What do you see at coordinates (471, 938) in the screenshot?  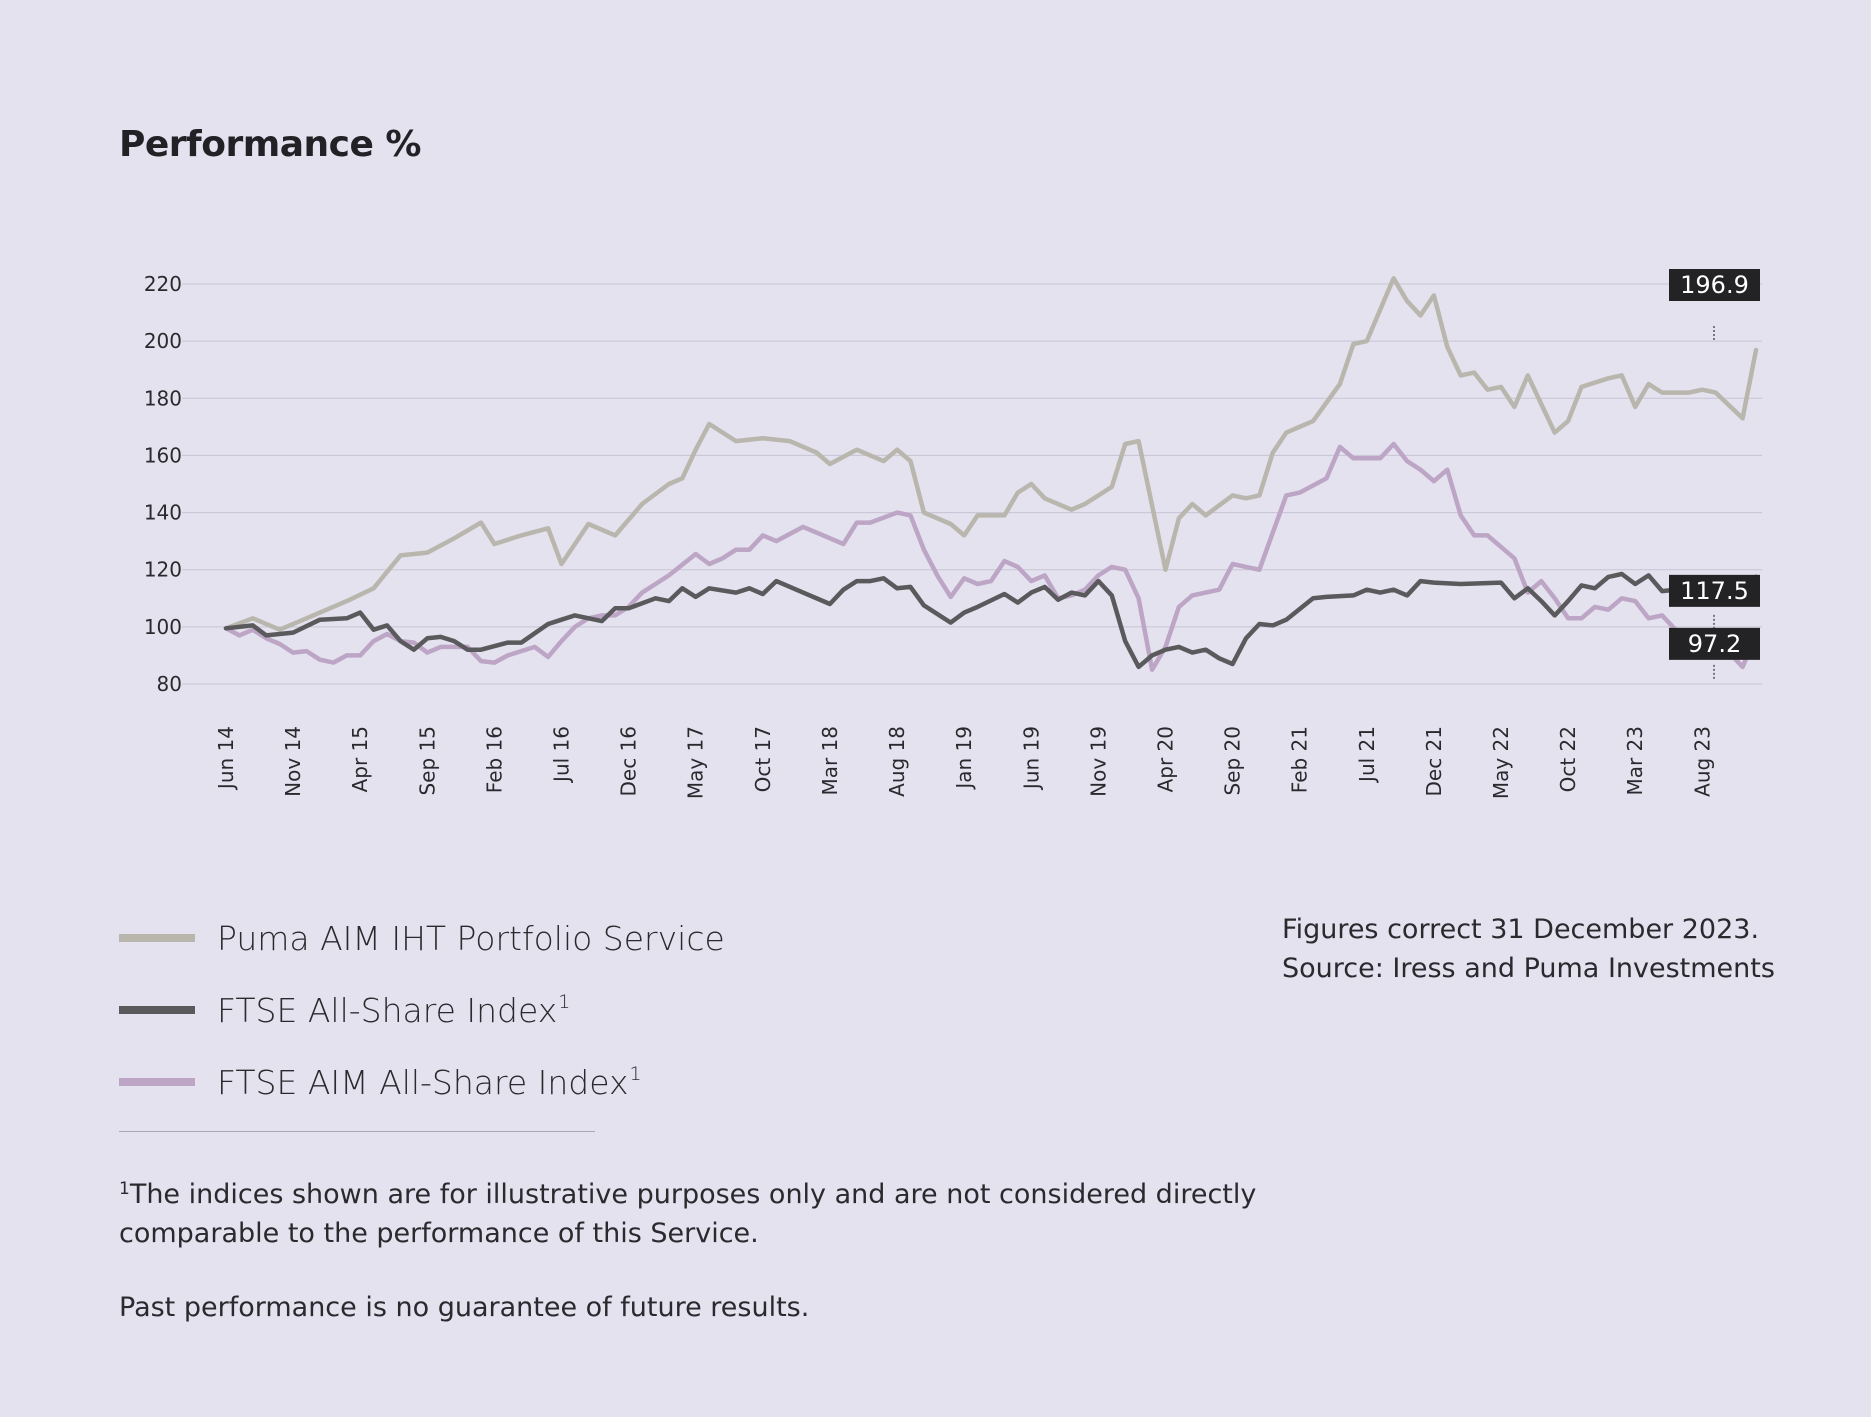 I see `legend-label: Puma AIM IHT Portfolio Service` at bounding box center [471, 938].